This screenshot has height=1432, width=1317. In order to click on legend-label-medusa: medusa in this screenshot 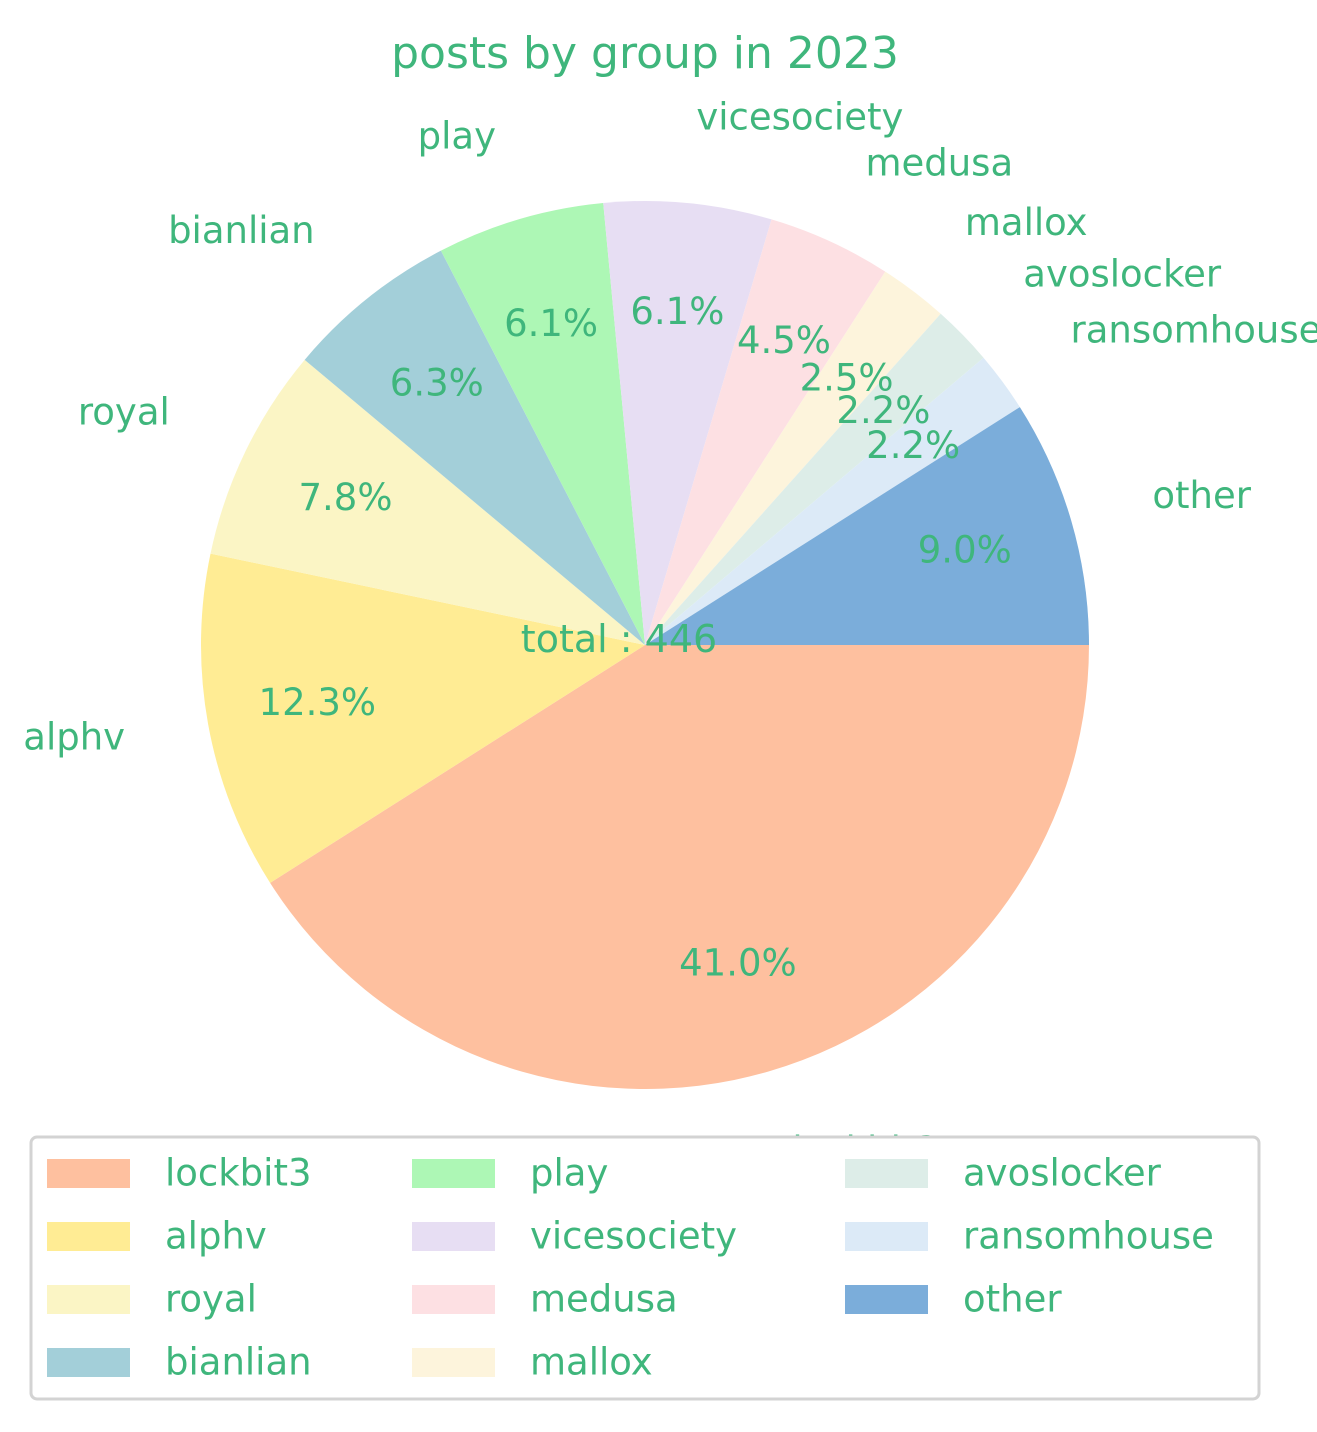, I will do `click(604, 1299)`.